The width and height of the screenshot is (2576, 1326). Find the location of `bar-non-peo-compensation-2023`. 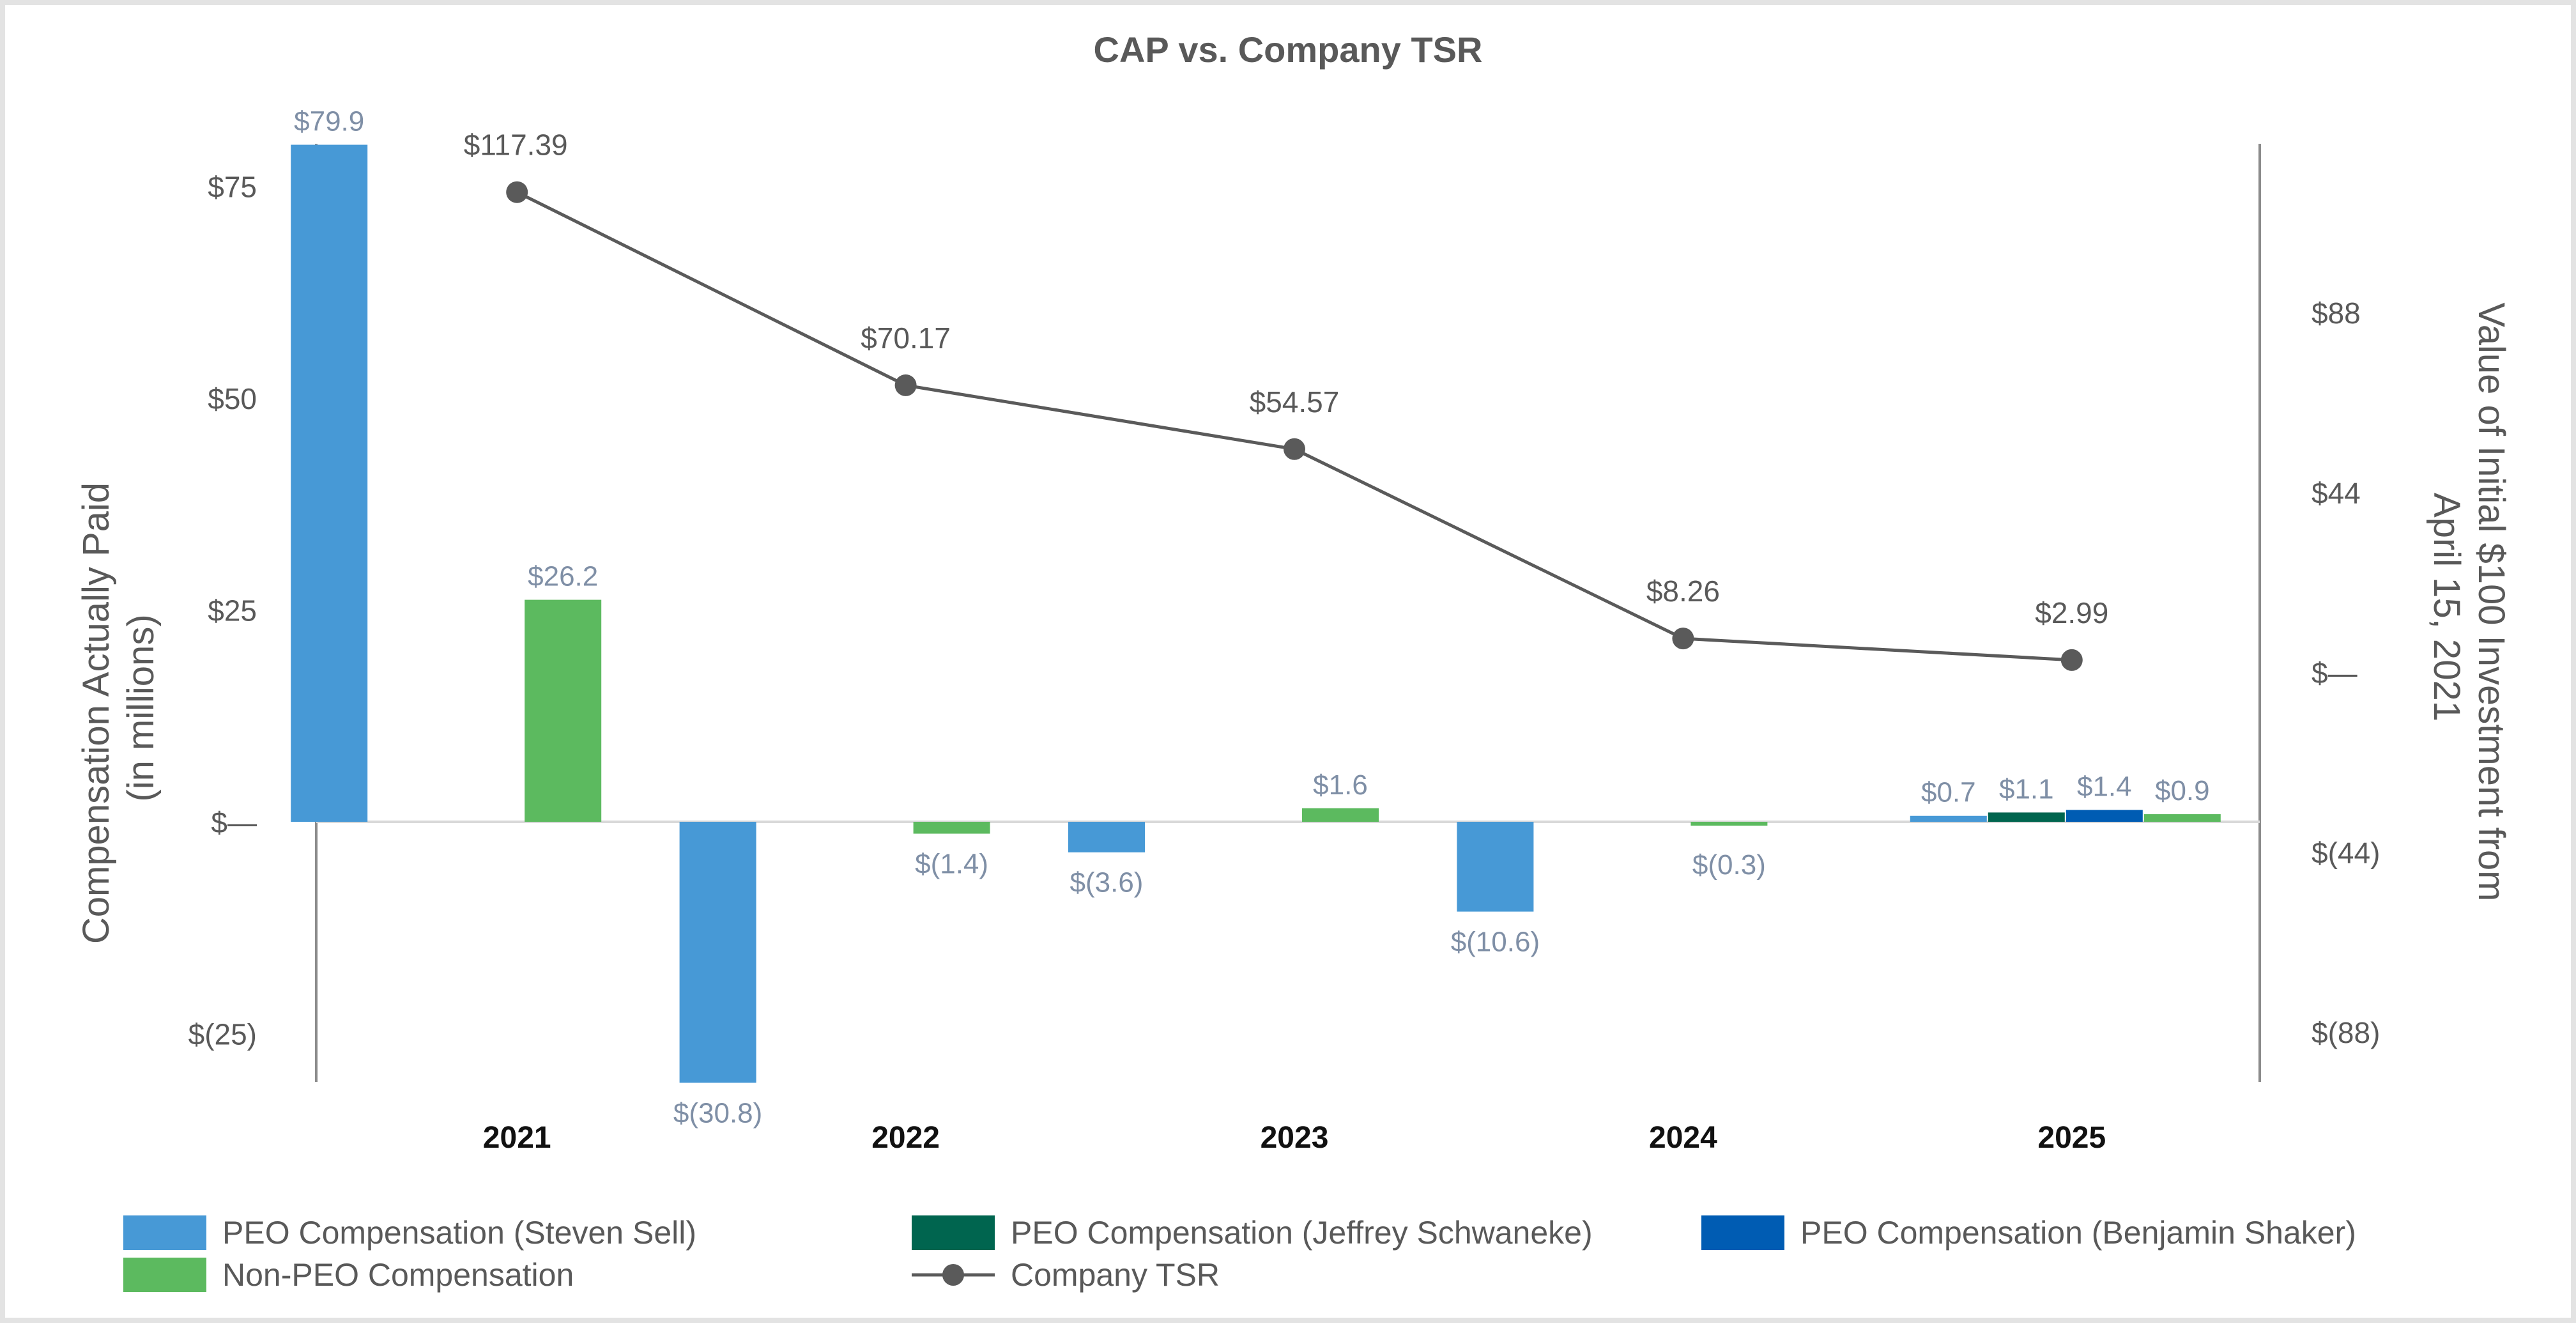

bar-non-peo-compensation-2023 is located at coordinates (1340, 815).